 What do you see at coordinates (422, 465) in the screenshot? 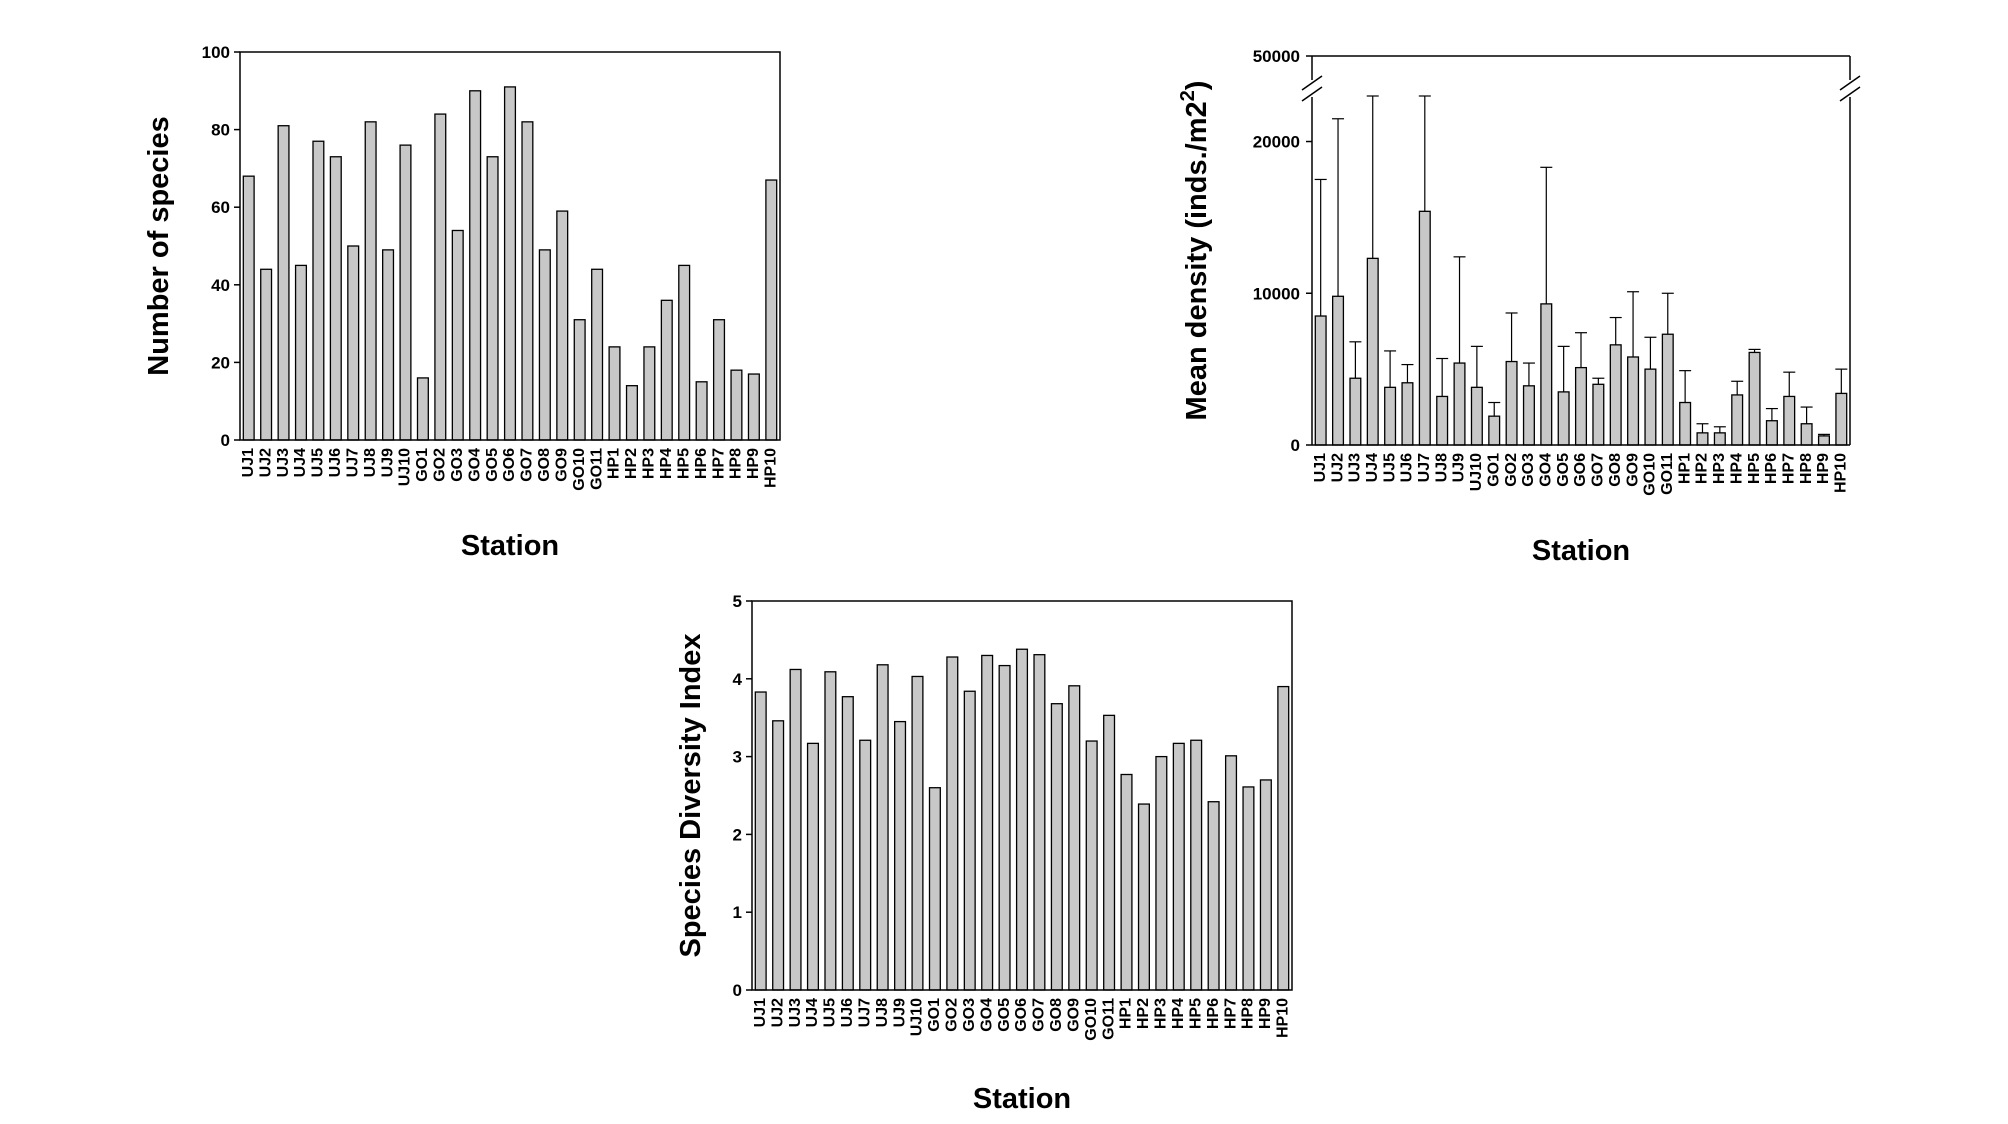
I see `x-tick-label: GO1` at bounding box center [422, 465].